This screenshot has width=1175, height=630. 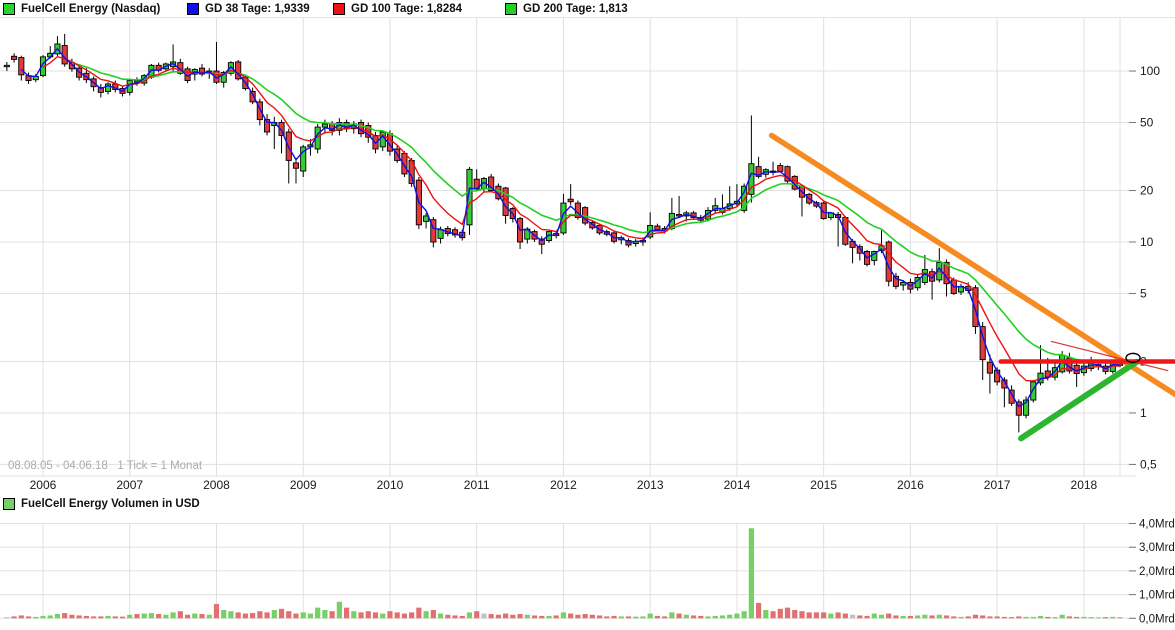 I want to click on apex-ellipse-marker, so click(x=1133, y=358).